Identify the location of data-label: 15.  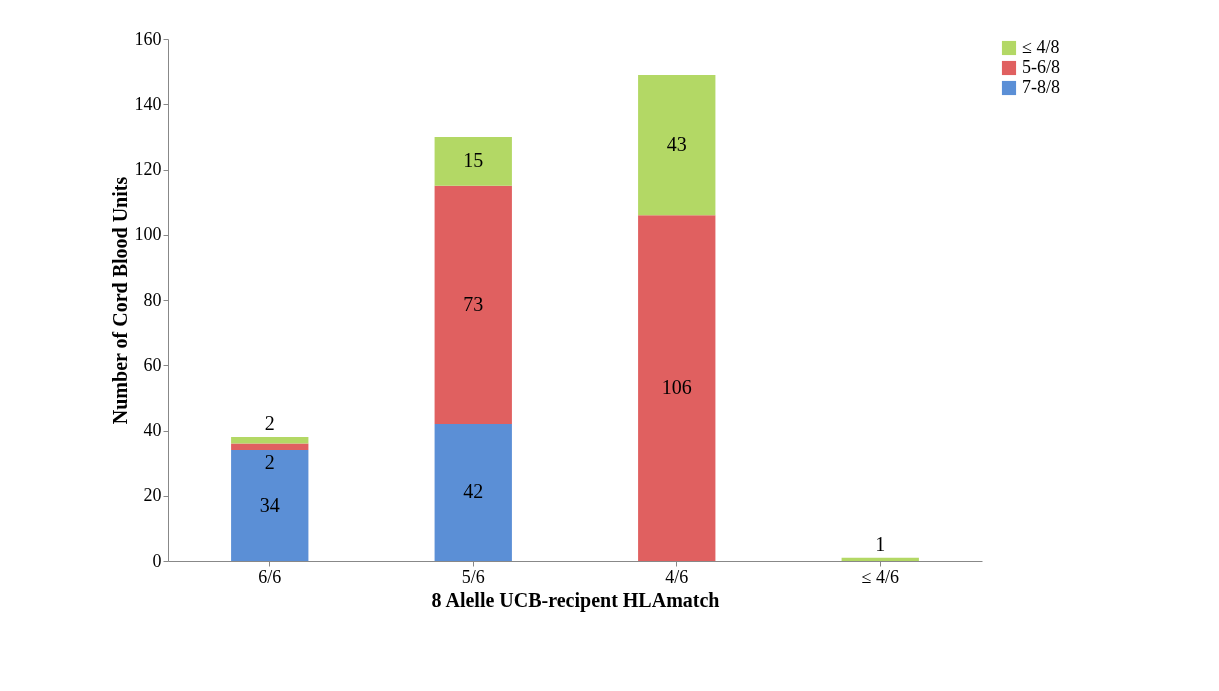
(473, 160).